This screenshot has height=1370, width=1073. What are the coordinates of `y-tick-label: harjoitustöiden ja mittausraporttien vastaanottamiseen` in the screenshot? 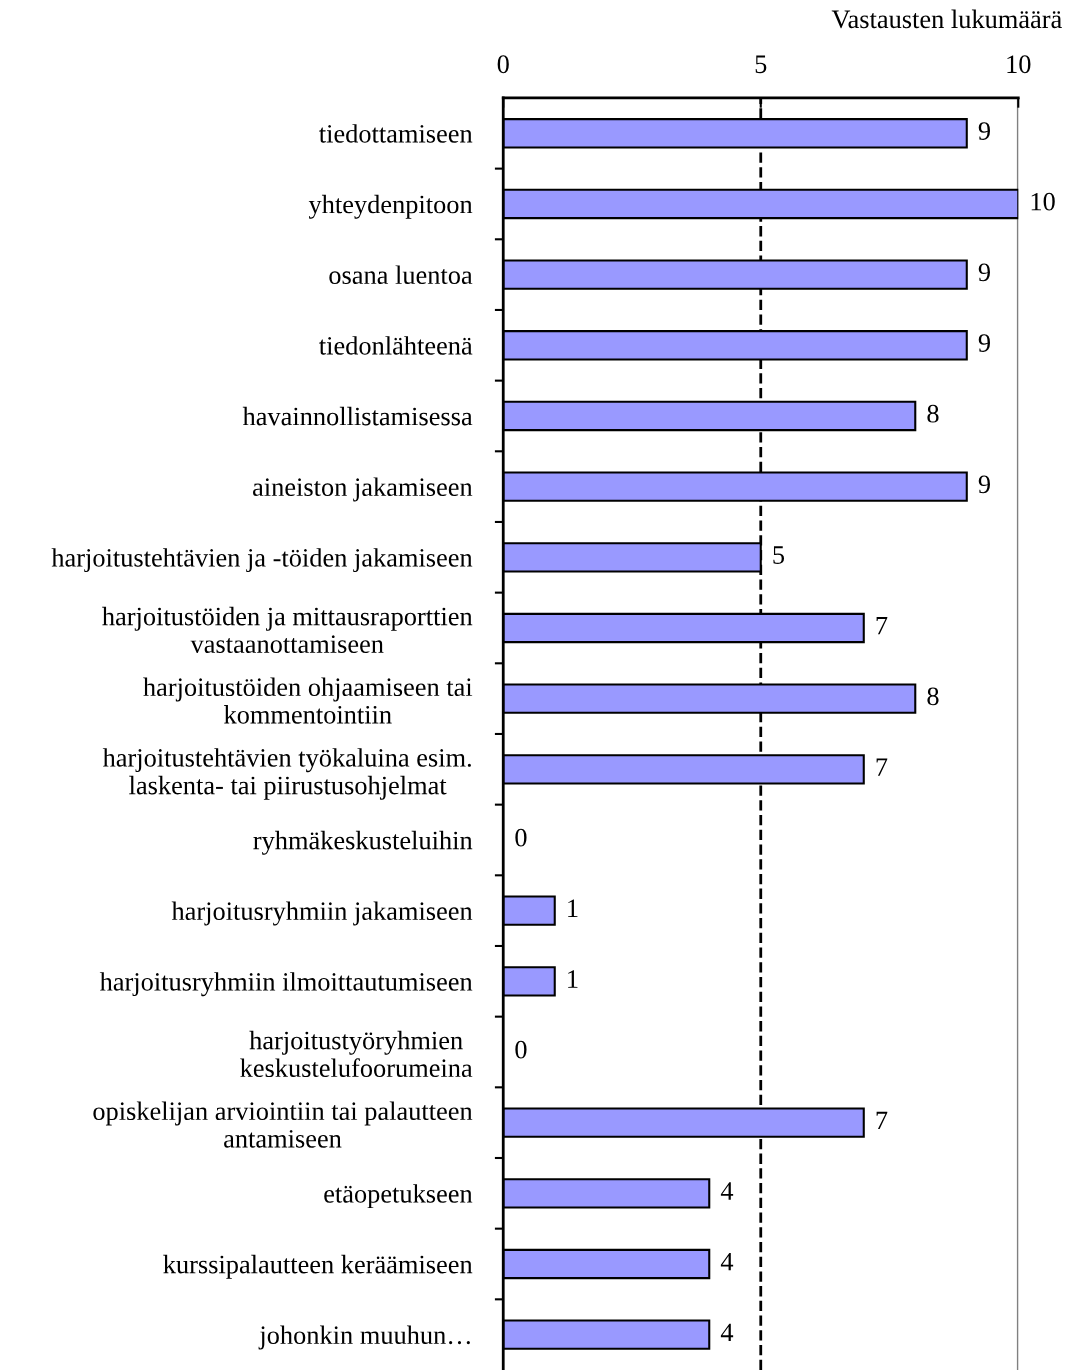 It's located at (287, 630).